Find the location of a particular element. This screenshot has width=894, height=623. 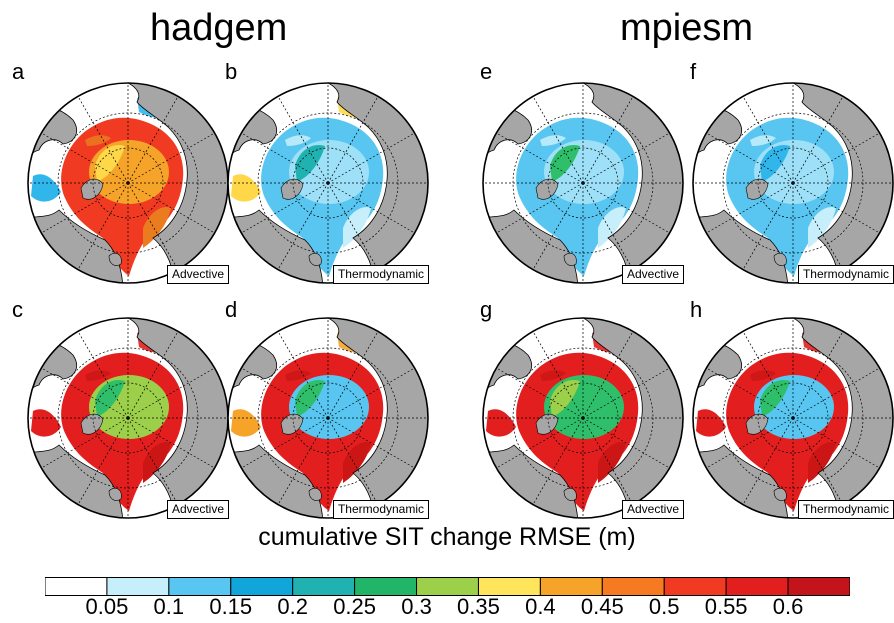

colorbar-tick-label: 0.45 is located at coordinates (602, 606).